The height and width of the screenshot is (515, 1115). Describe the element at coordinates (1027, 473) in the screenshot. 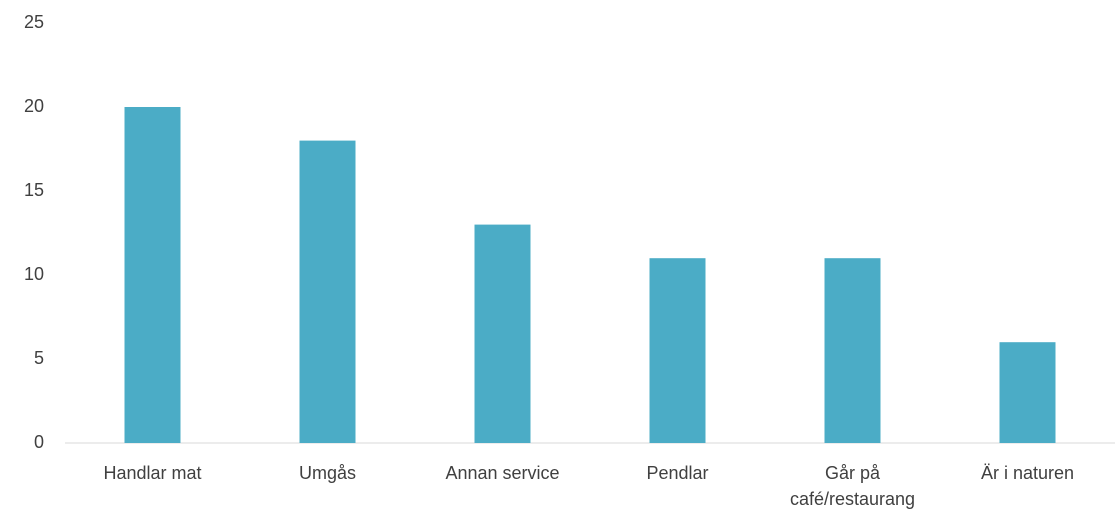

I see `x-tick-label: Är i naturen` at that location.